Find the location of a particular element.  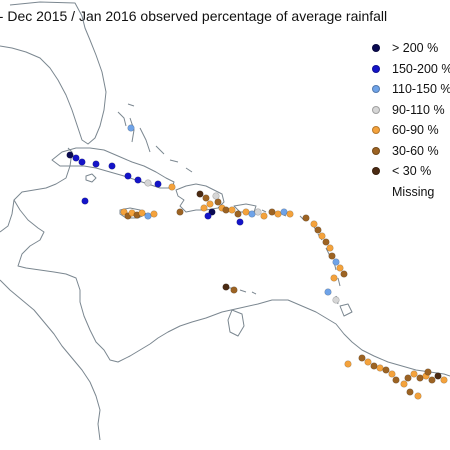

isle-of-youth is located at coordinates (91, 178).